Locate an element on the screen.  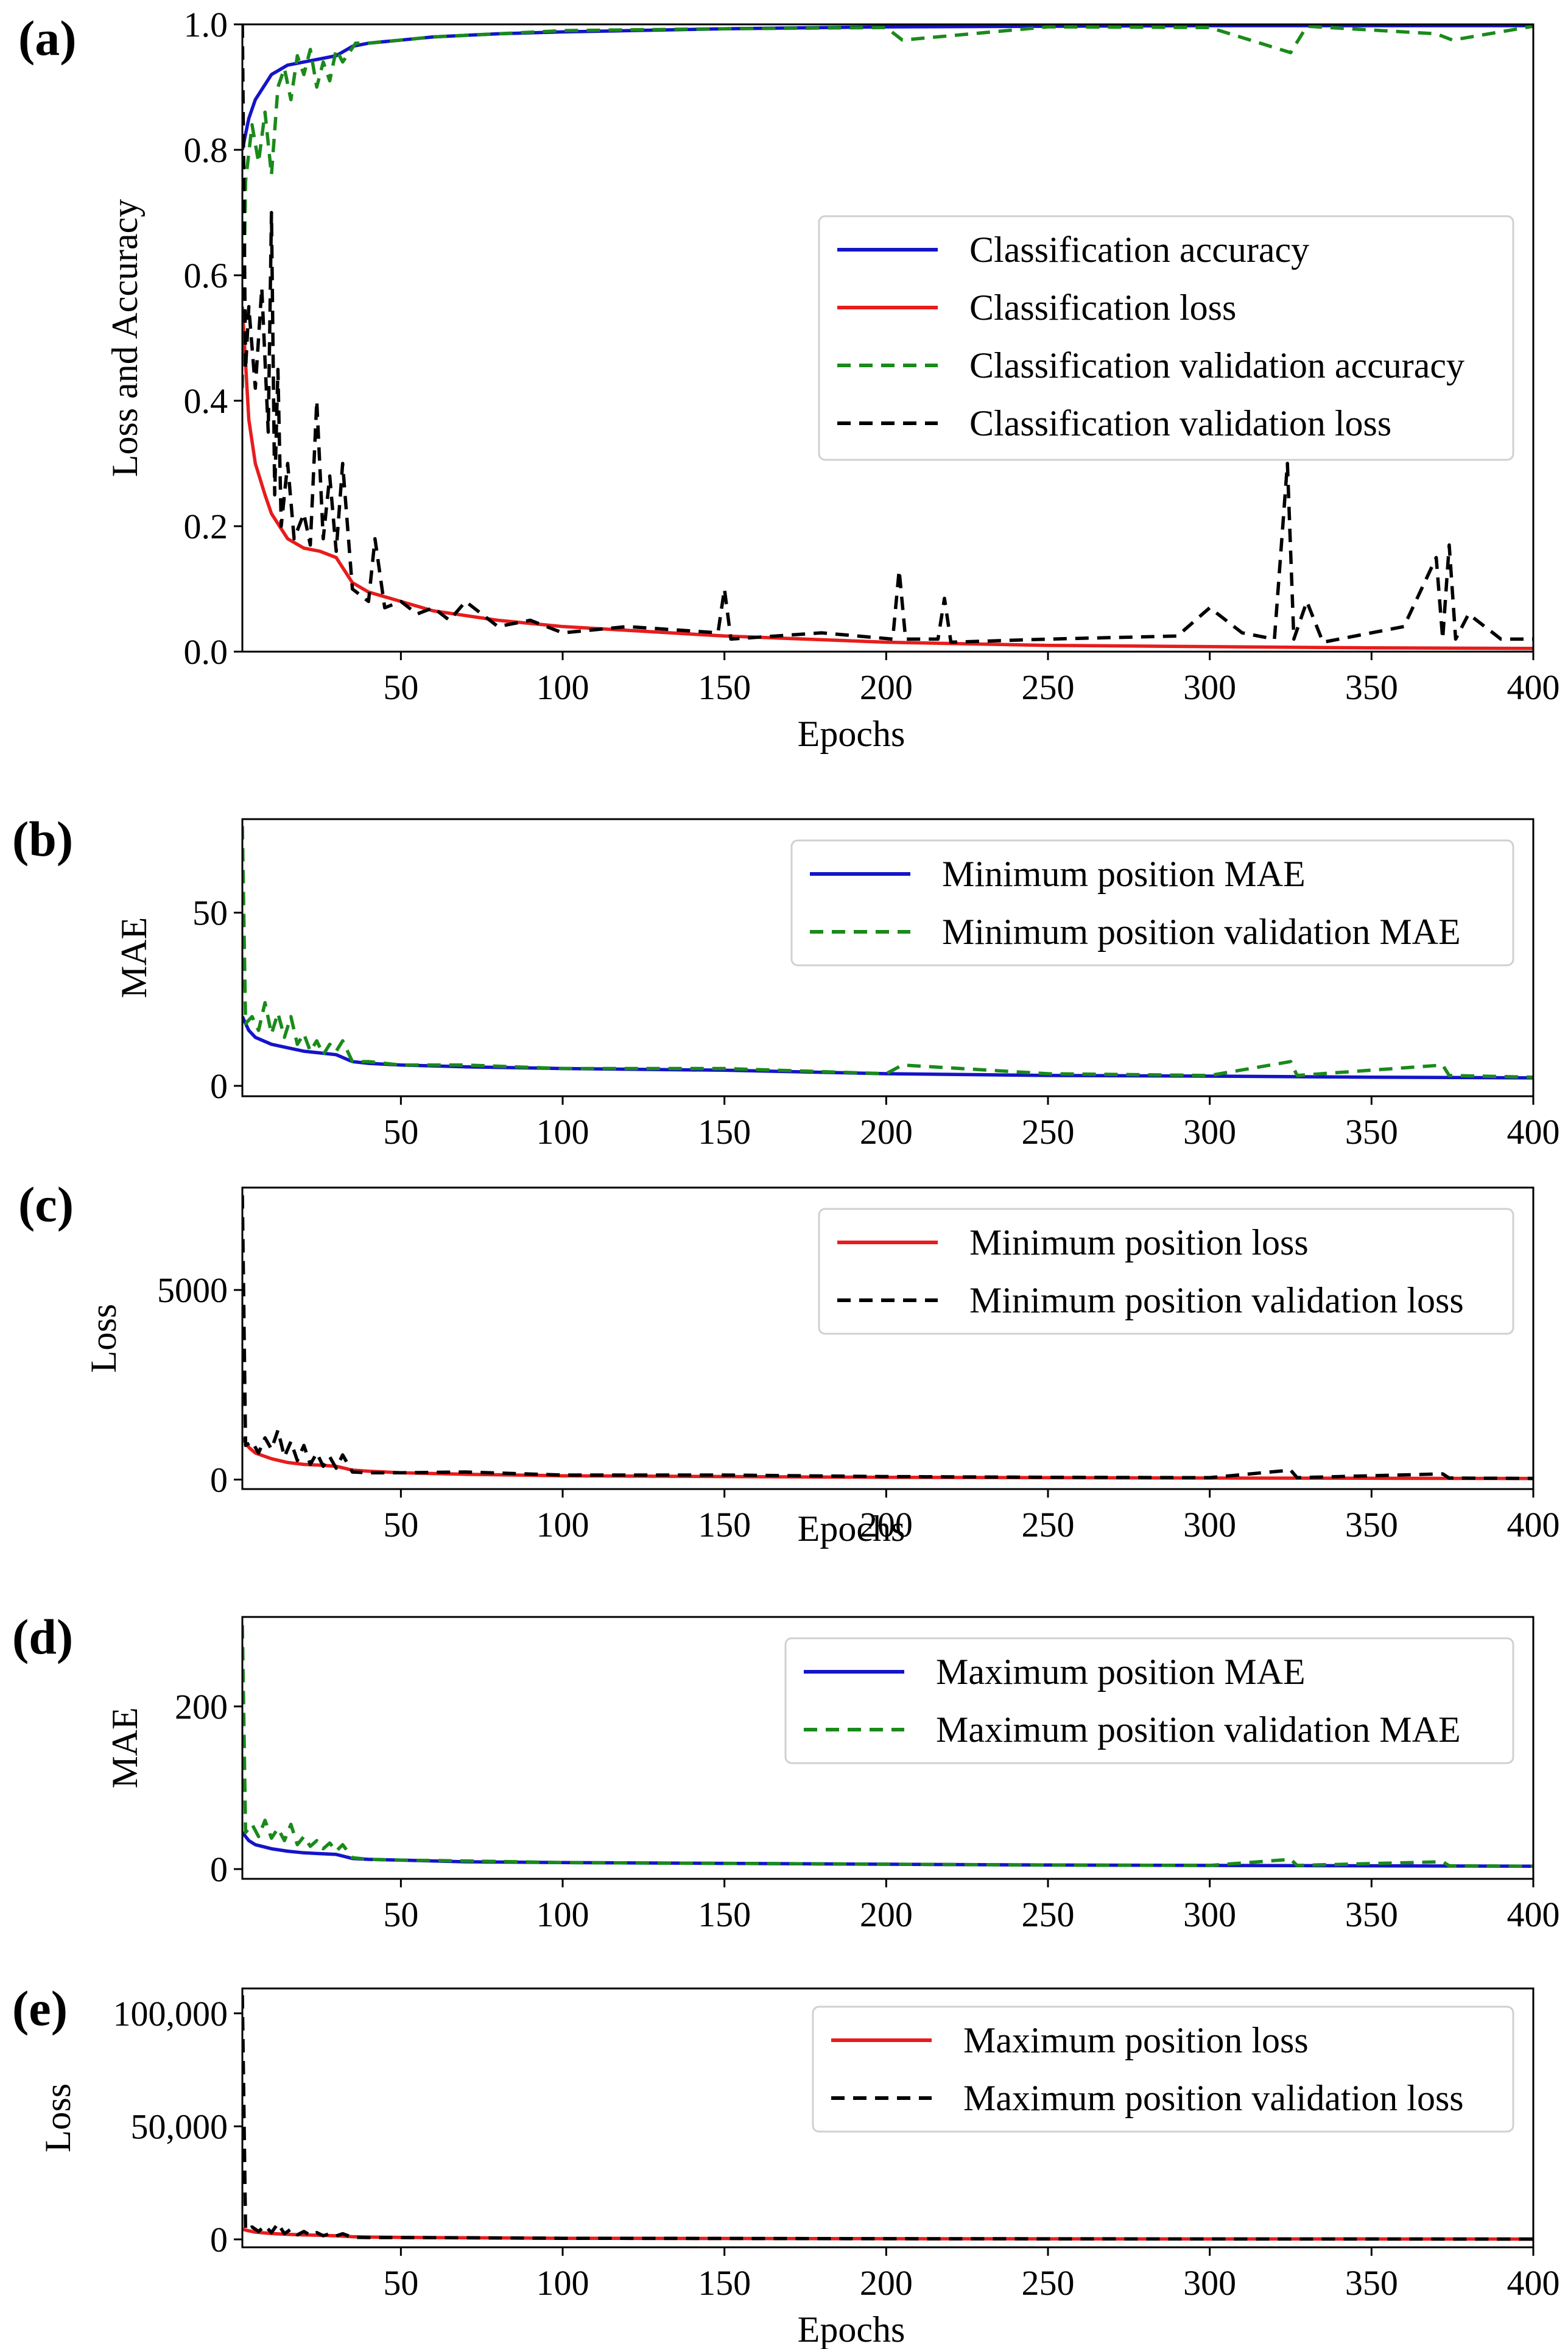
legend-entry: Minimum position MAE is located at coordinates (1124, 874).